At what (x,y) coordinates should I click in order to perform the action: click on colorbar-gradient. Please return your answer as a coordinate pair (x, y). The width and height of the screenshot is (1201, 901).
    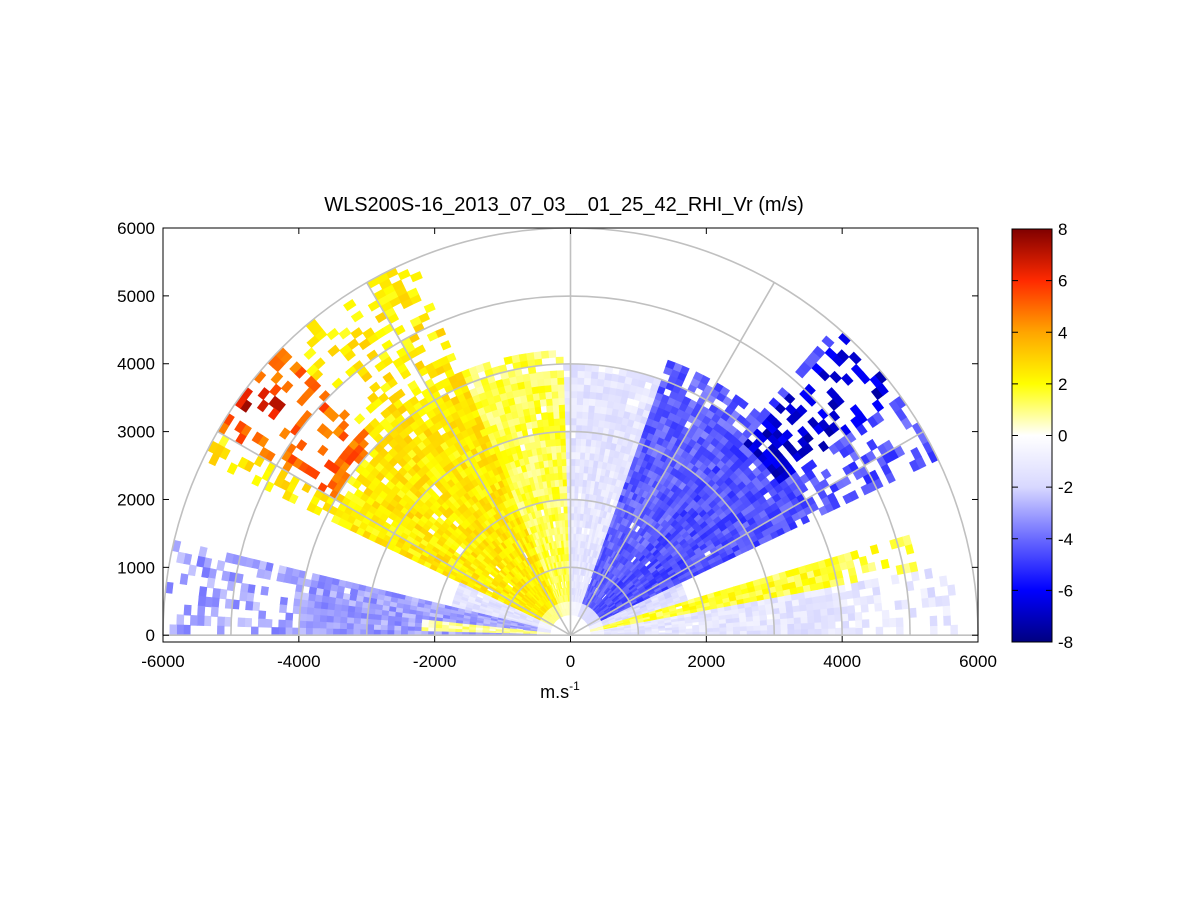
    Looking at the image, I should click on (1032, 435).